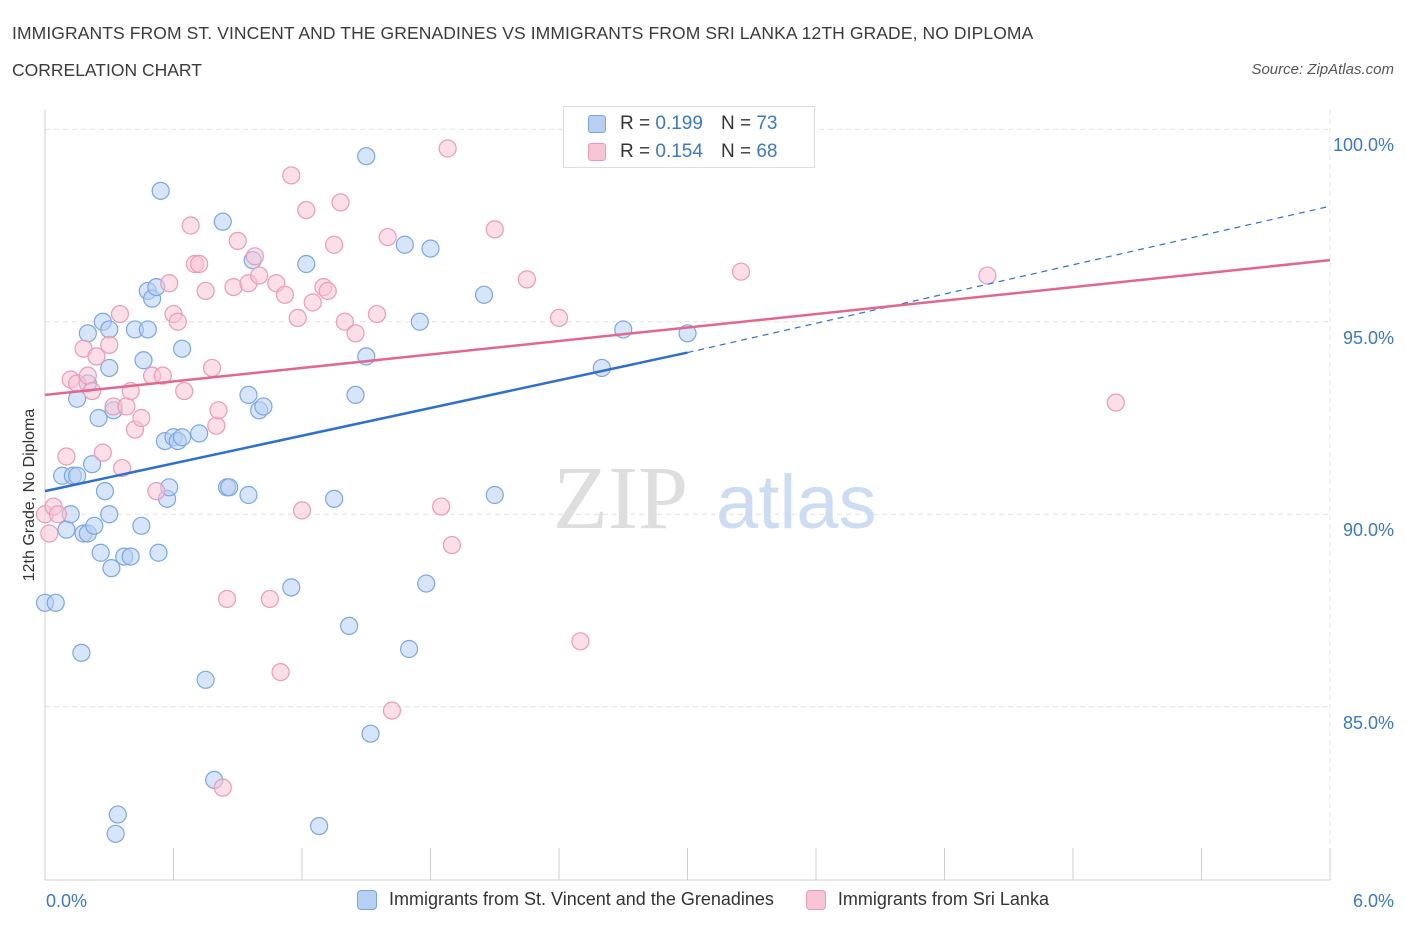 The width and height of the screenshot is (1406, 930). I want to click on x-tick-label-min: 0.0%, so click(67, 901).